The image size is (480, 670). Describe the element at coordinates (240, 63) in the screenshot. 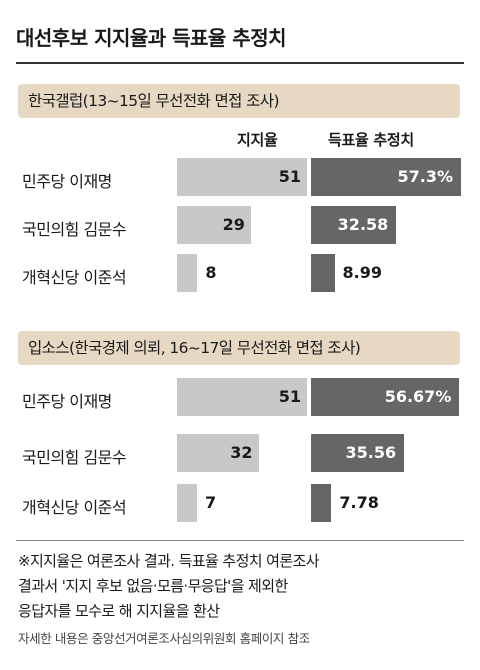

I see `title-divider` at that location.